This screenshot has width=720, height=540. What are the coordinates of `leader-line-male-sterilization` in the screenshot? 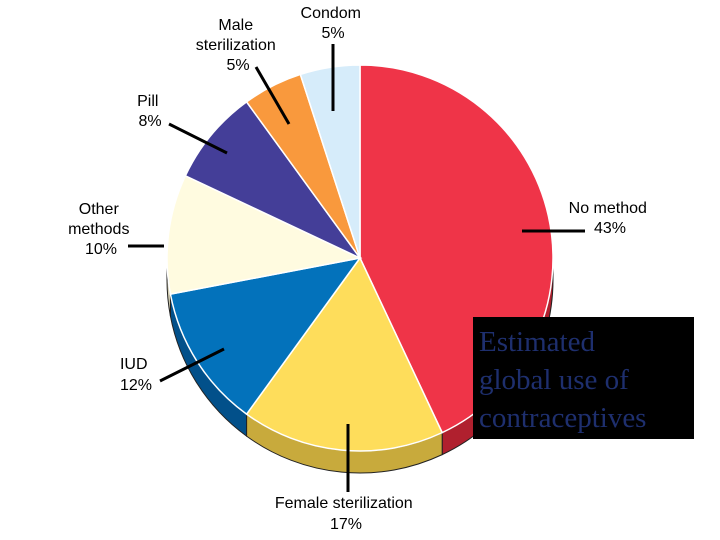 It's located at (272, 95).